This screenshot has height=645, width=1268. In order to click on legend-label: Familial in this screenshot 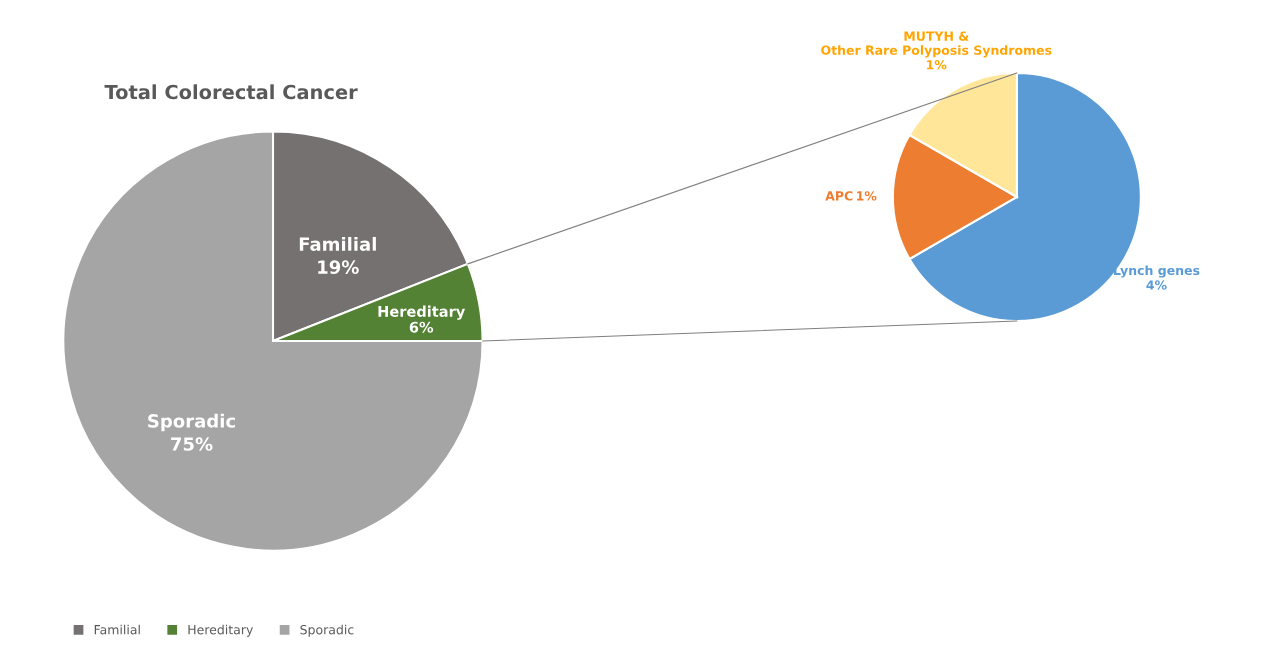, I will do `click(117, 629)`.